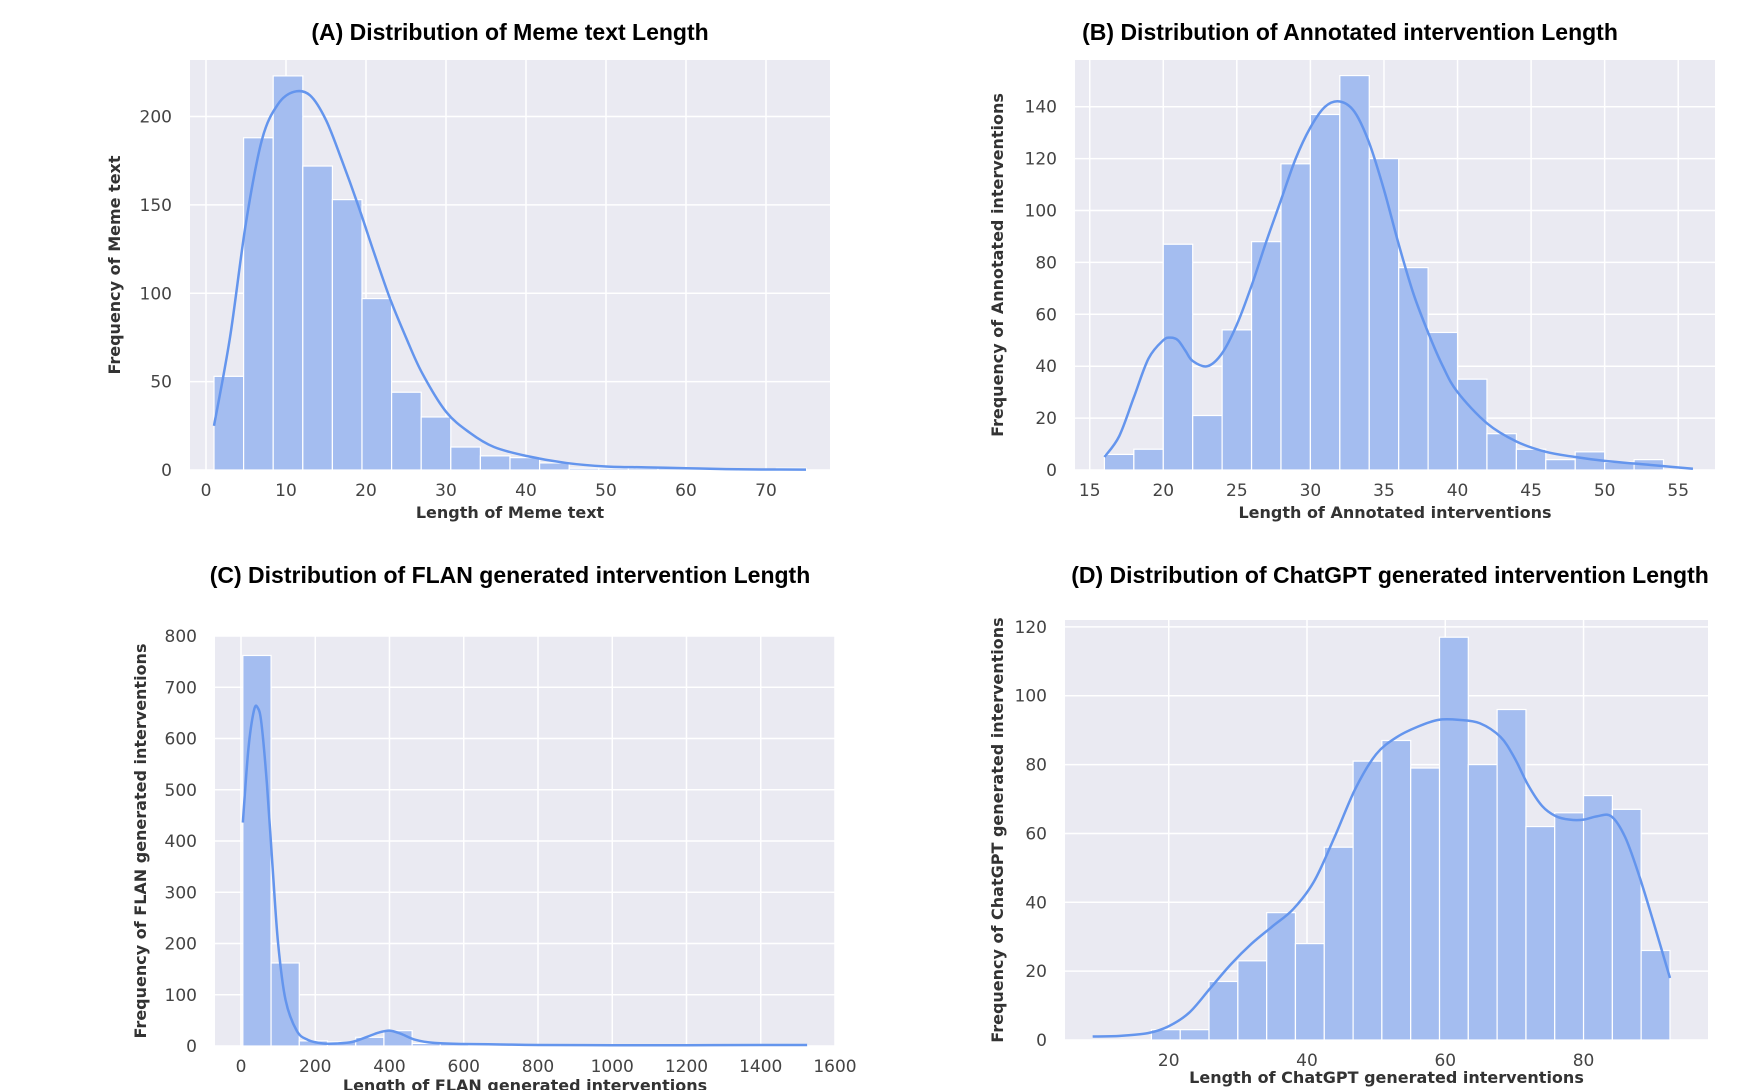 The image size is (1743, 1090). Describe the element at coordinates (612, 1067) in the screenshot. I see `x-tick-label: 1000` at that location.